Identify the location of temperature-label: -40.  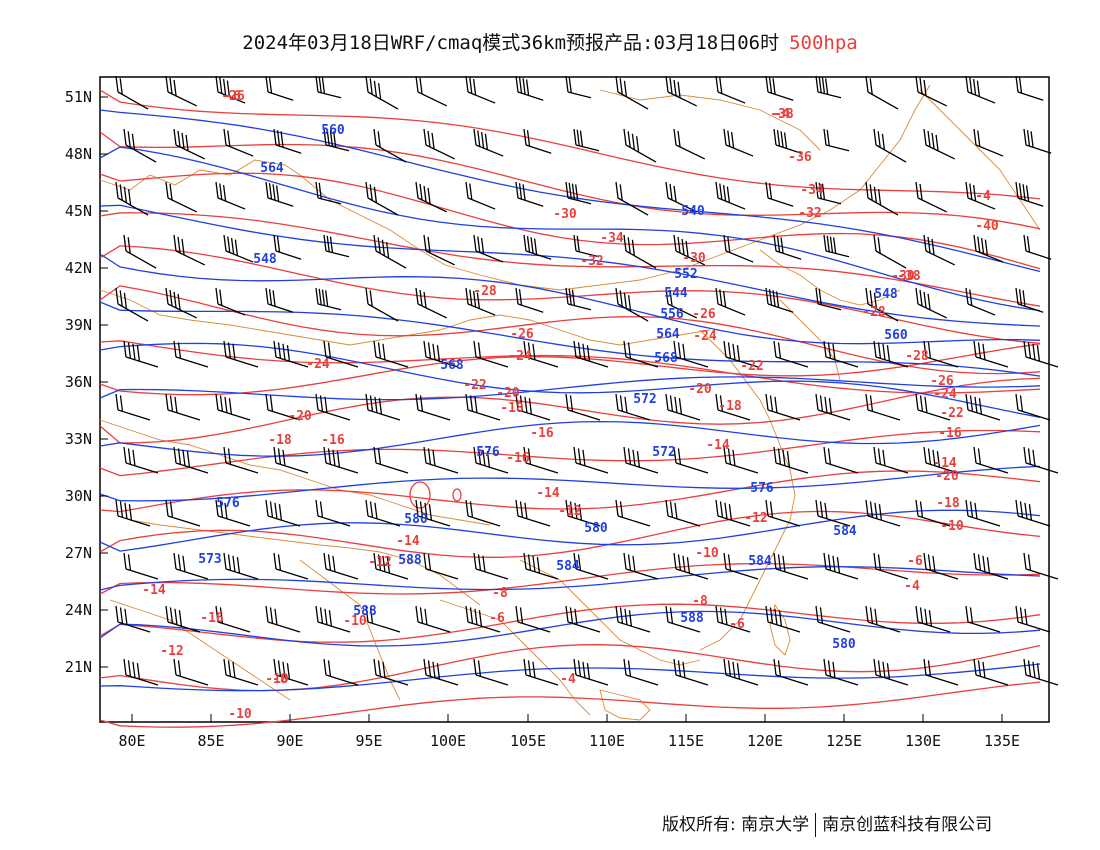
(987, 226).